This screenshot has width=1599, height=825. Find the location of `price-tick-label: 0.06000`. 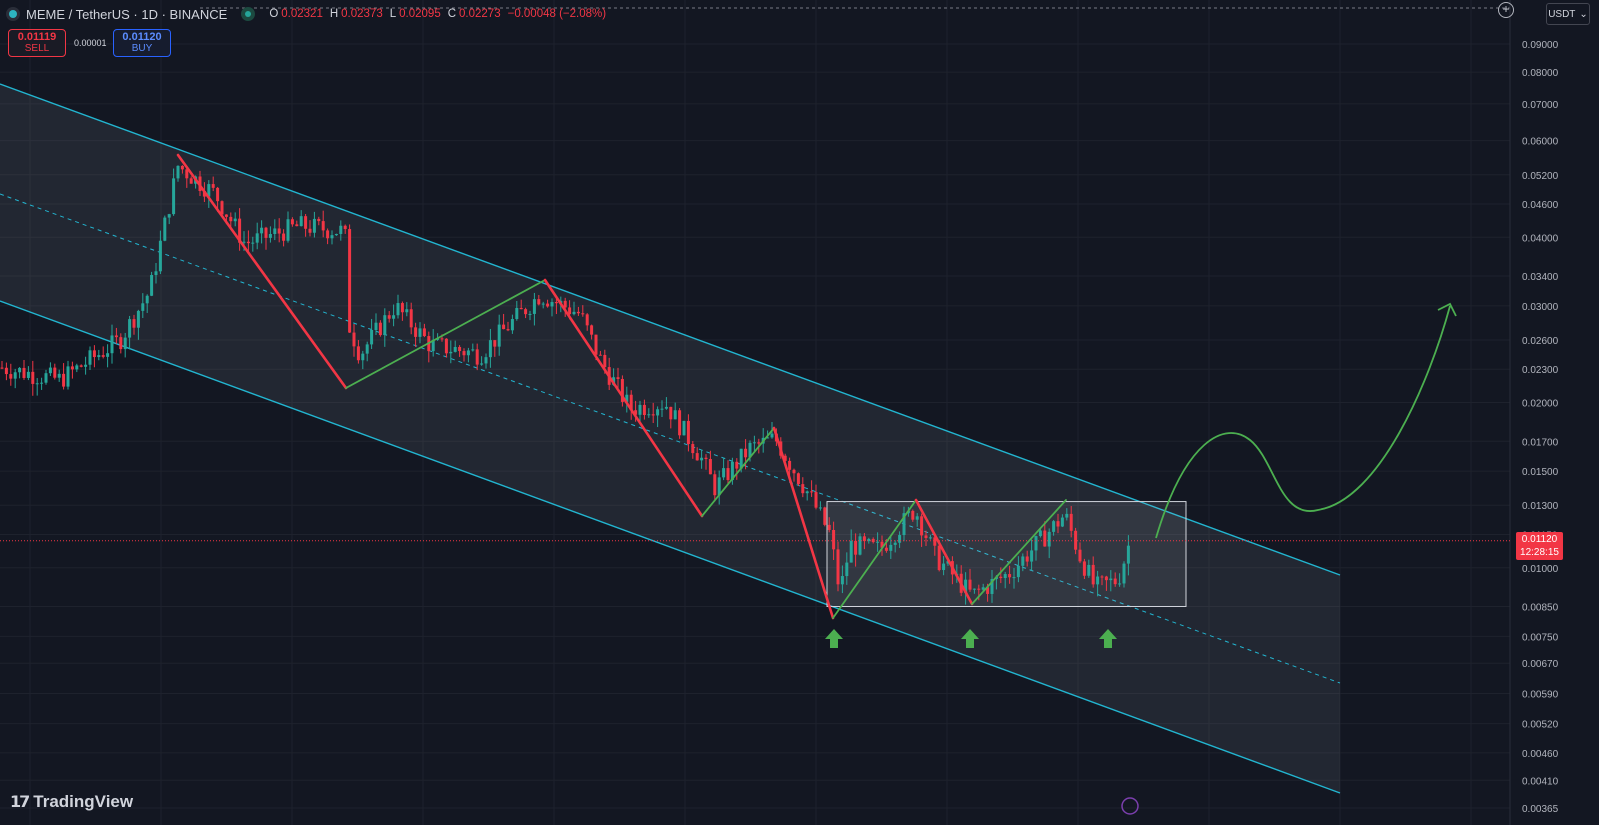

price-tick-label: 0.06000 is located at coordinates (1540, 142).